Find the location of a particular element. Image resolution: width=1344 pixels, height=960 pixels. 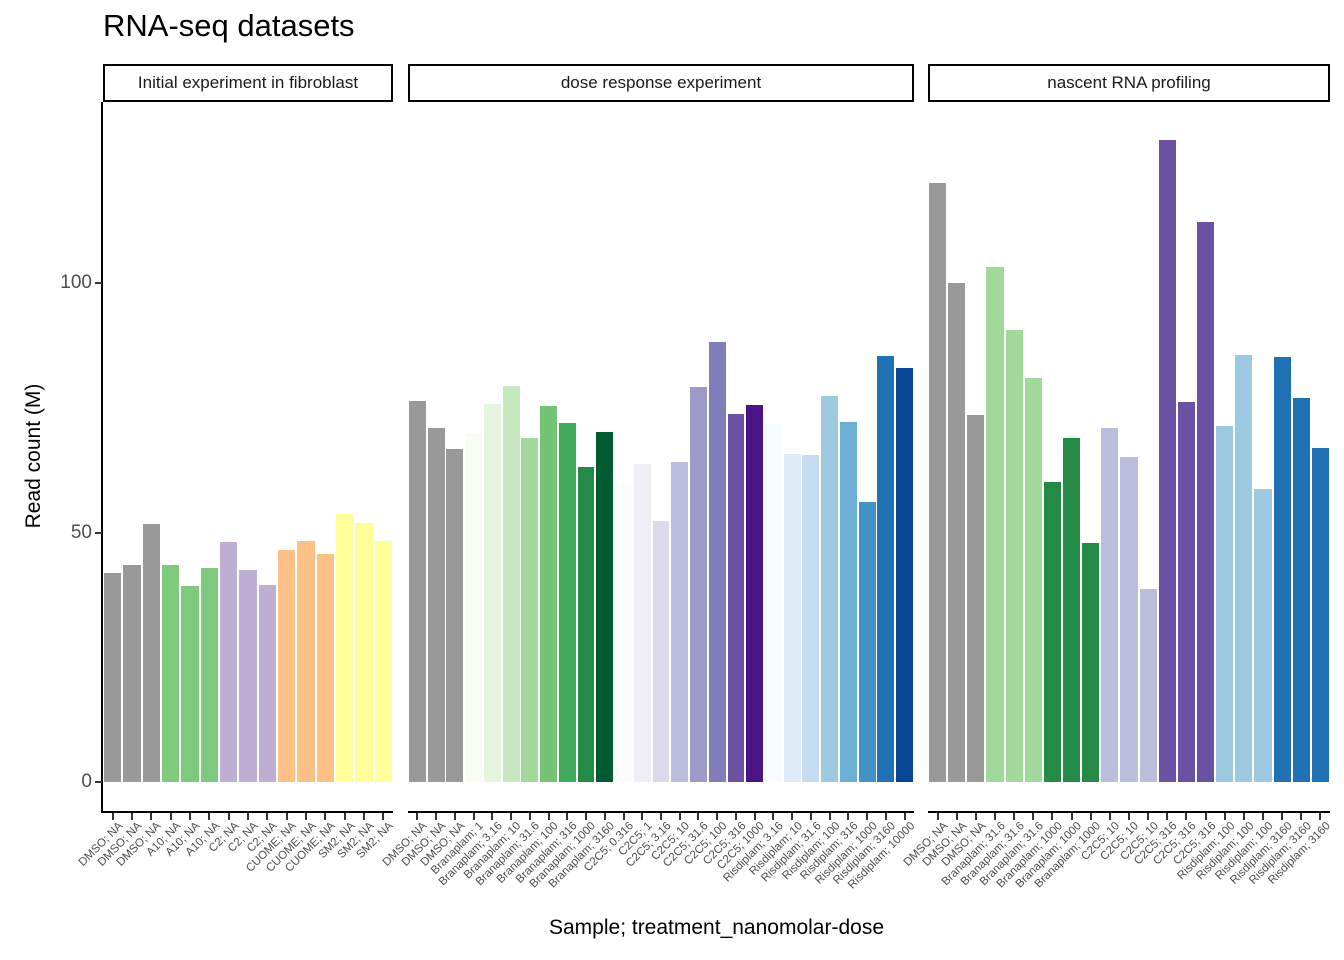

facet-strip: nascent RNA profiling is located at coordinates (1129, 83).